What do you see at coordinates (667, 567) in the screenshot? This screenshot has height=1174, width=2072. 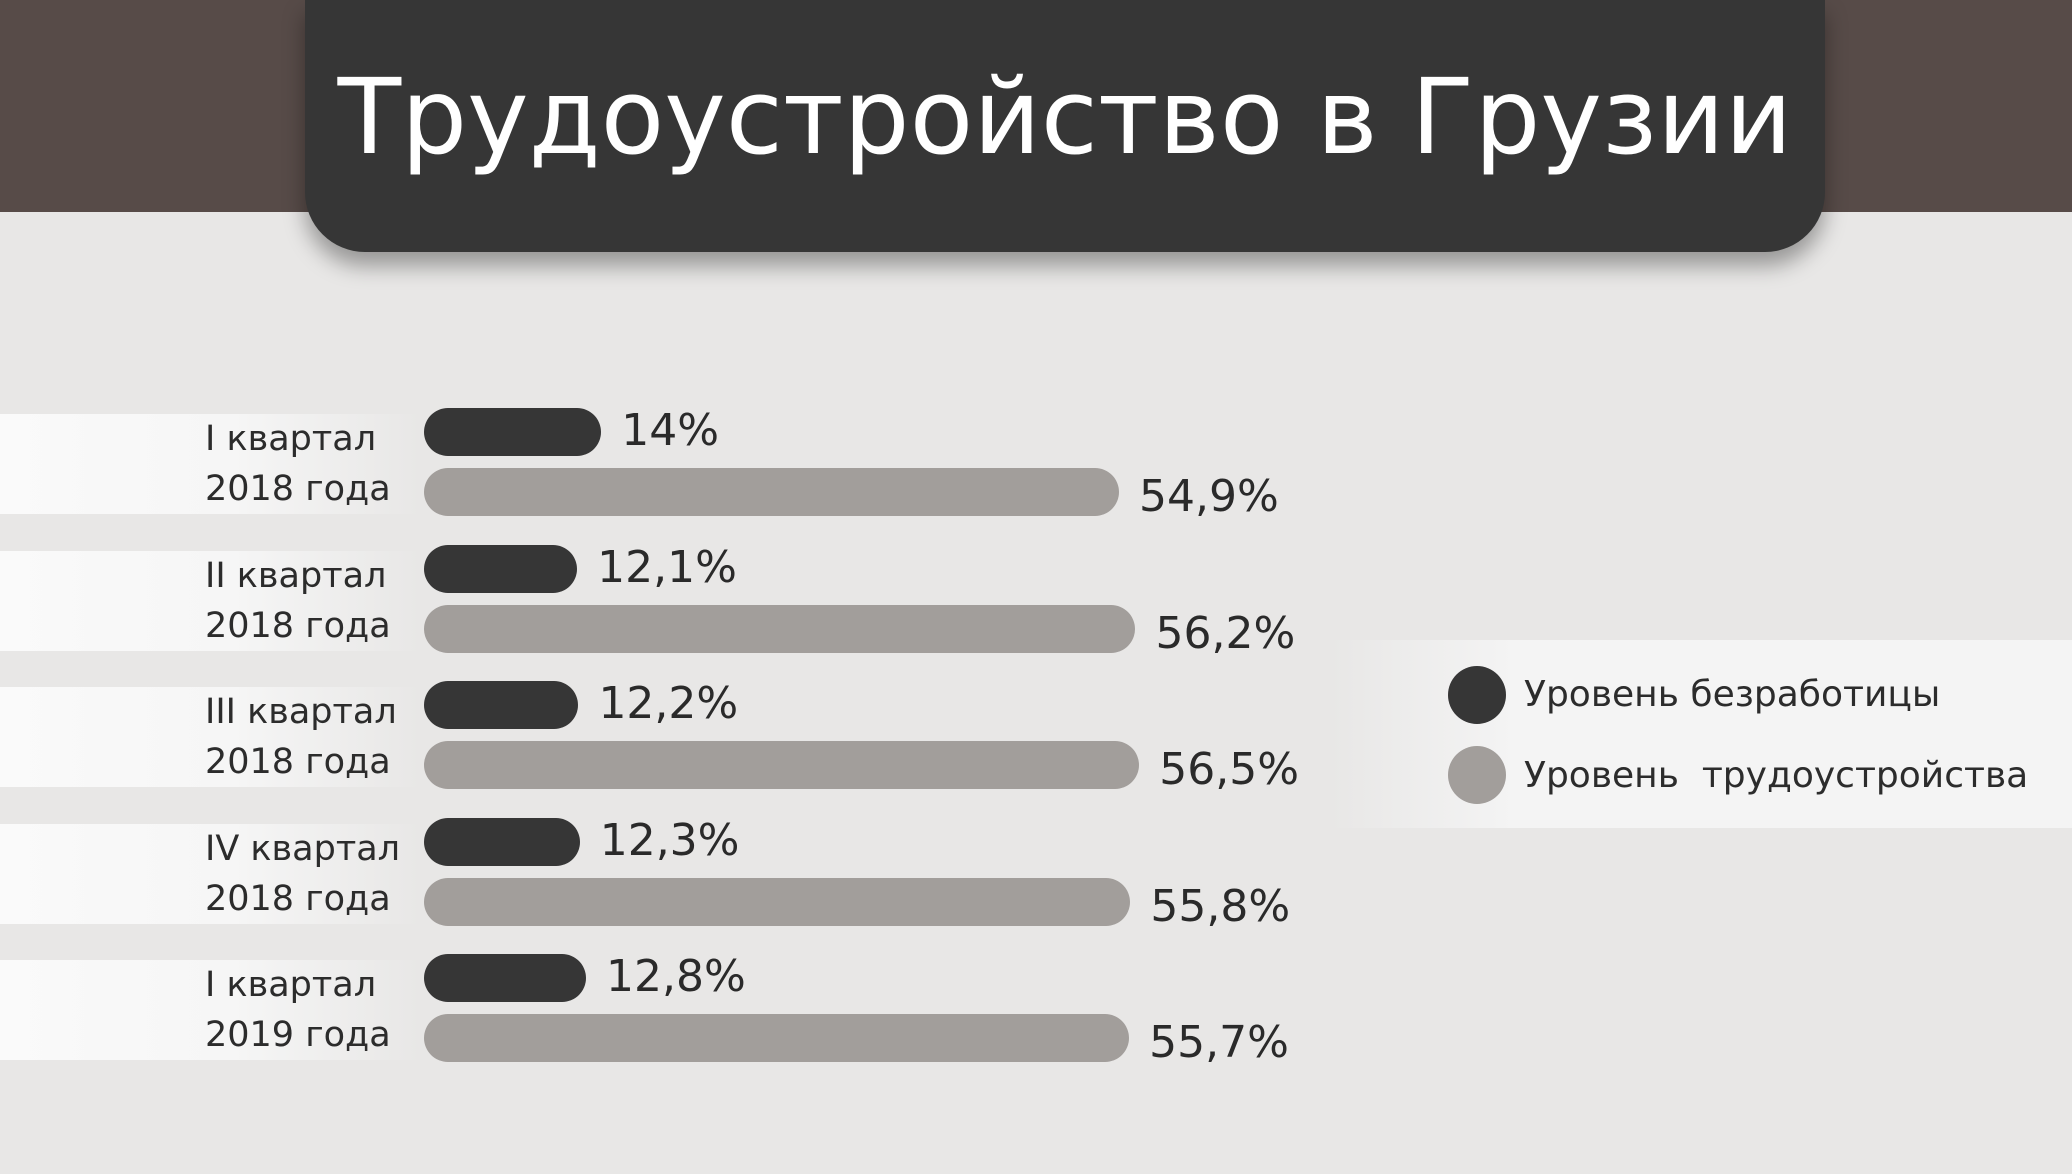 I see `value-label-unemployment: 12,1%` at bounding box center [667, 567].